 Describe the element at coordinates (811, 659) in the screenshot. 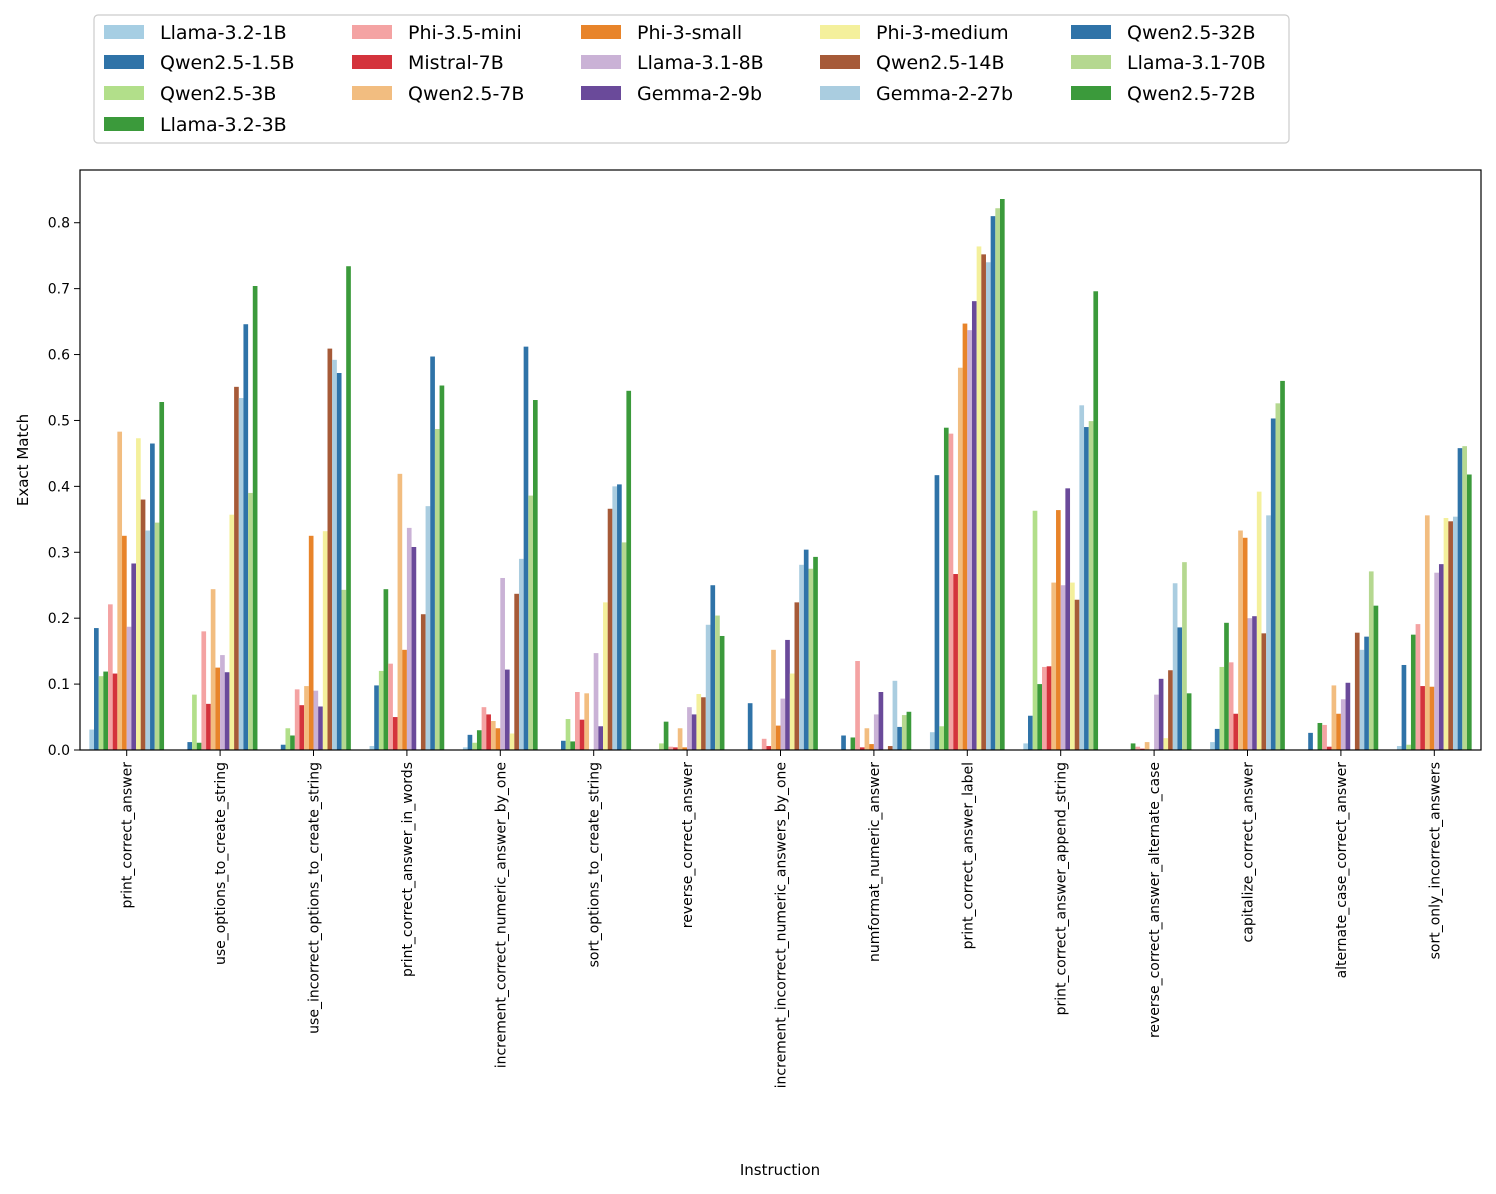

I see `bar-Llama-3.1-70B-increment_incorrect_numeric_answers_by_one` at that location.